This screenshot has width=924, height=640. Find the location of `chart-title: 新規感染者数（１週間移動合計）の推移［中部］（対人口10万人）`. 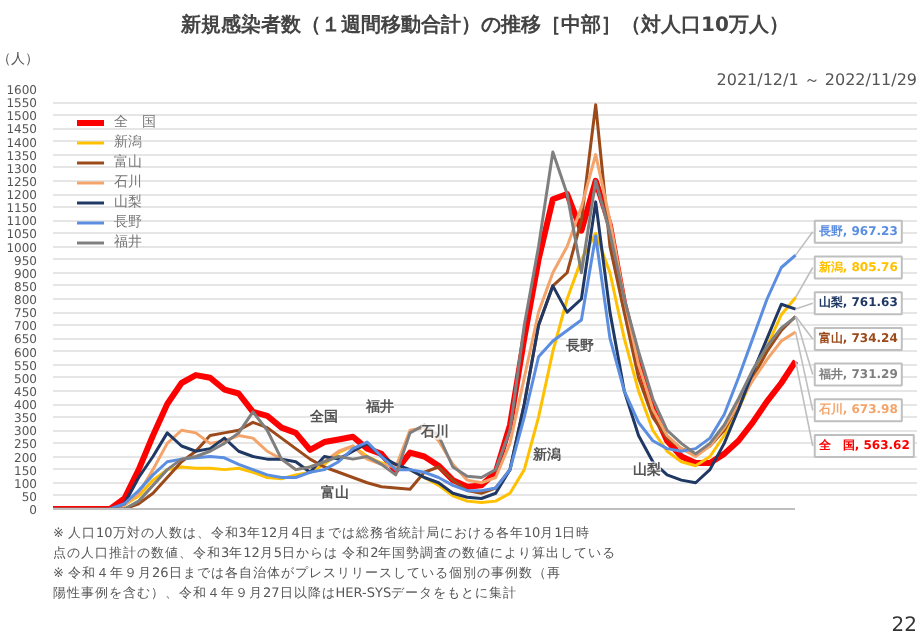

chart-title: 新規感染者数（１週間移動合計）の推移［中部］（対人口10万人） is located at coordinates (484, 25).